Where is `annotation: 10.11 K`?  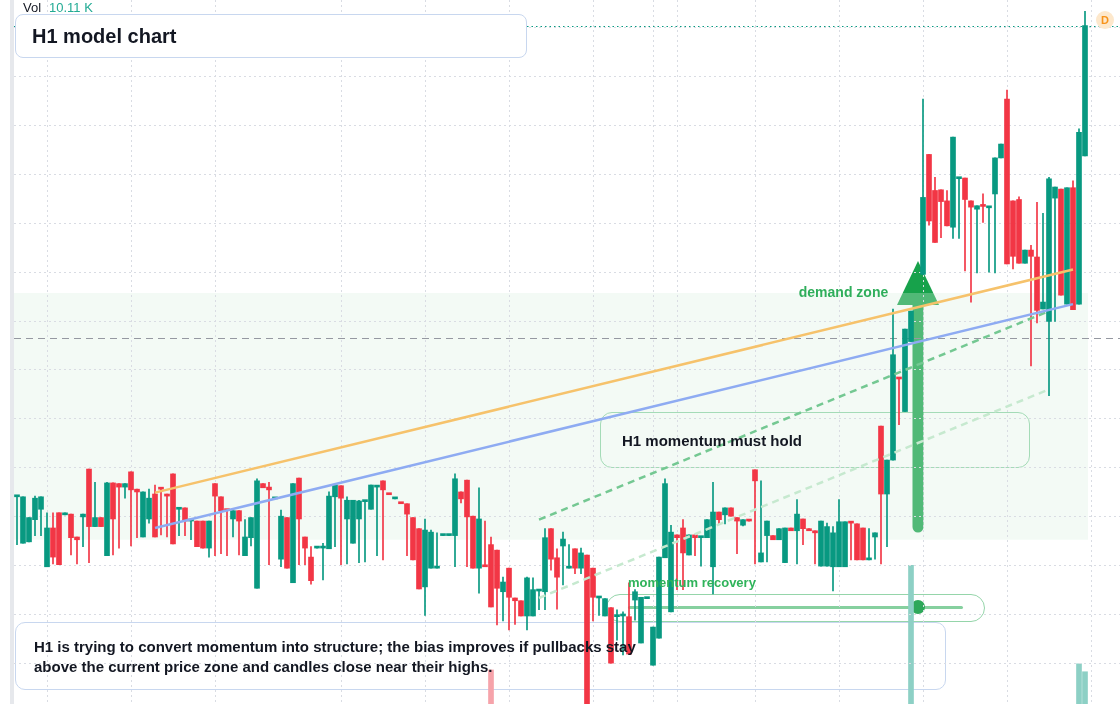 annotation: 10.11 K is located at coordinates (71, 7).